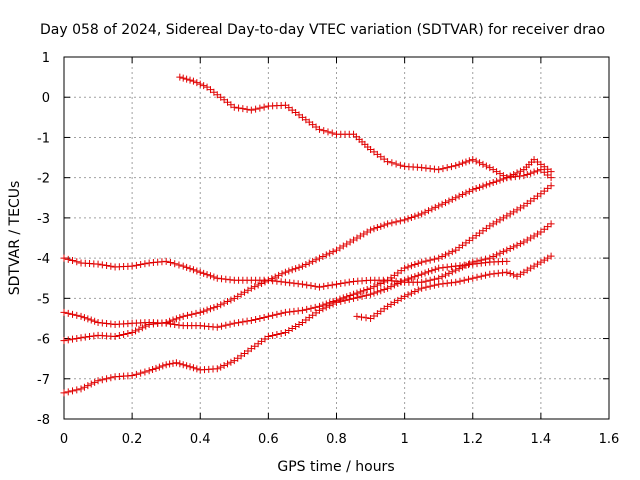  What do you see at coordinates (46, 98) in the screenshot?
I see `y-tick-label: 0` at bounding box center [46, 98].